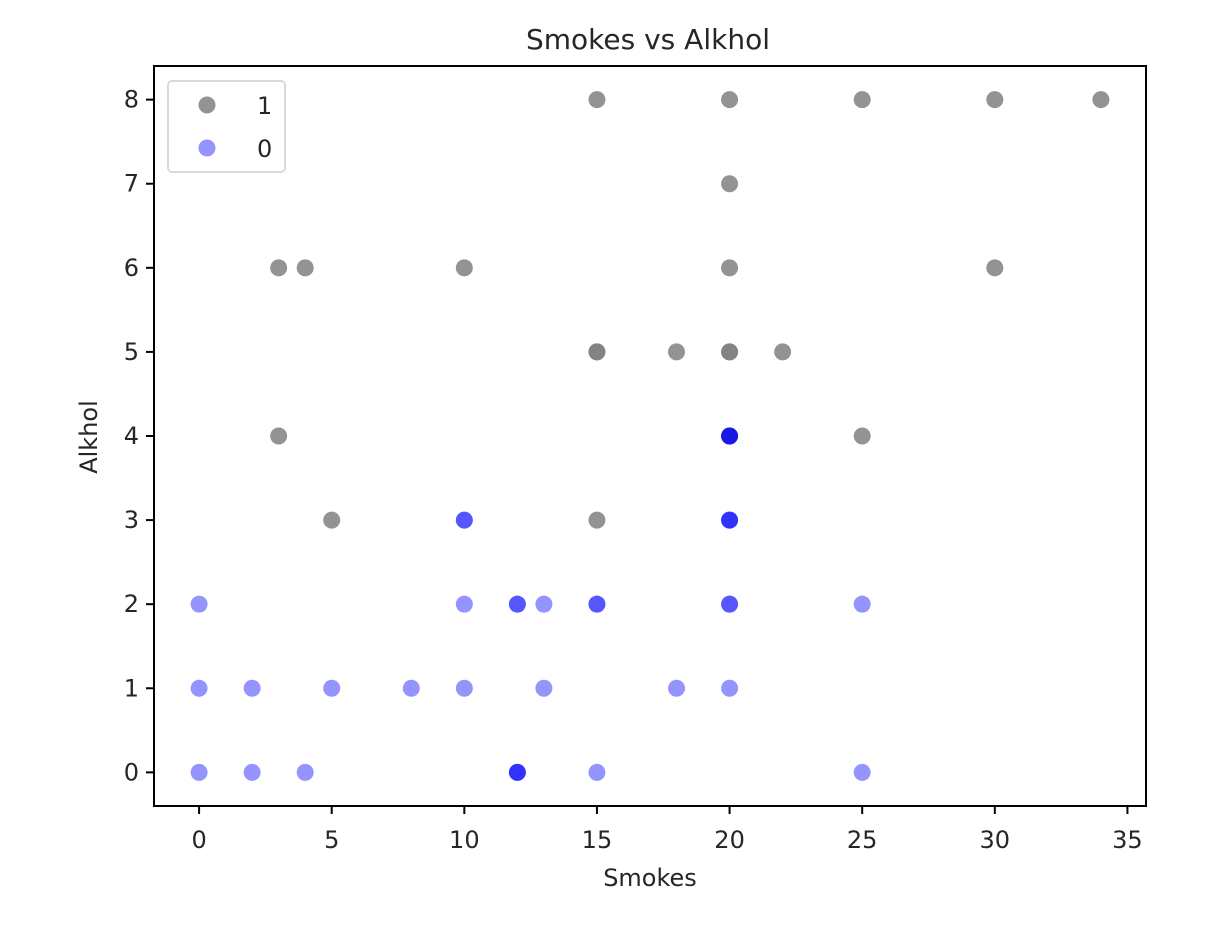 The width and height of the screenshot is (1213, 925). Describe the element at coordinates (264, 106) in the screenshot. I see `legend-label: 1` at that location.